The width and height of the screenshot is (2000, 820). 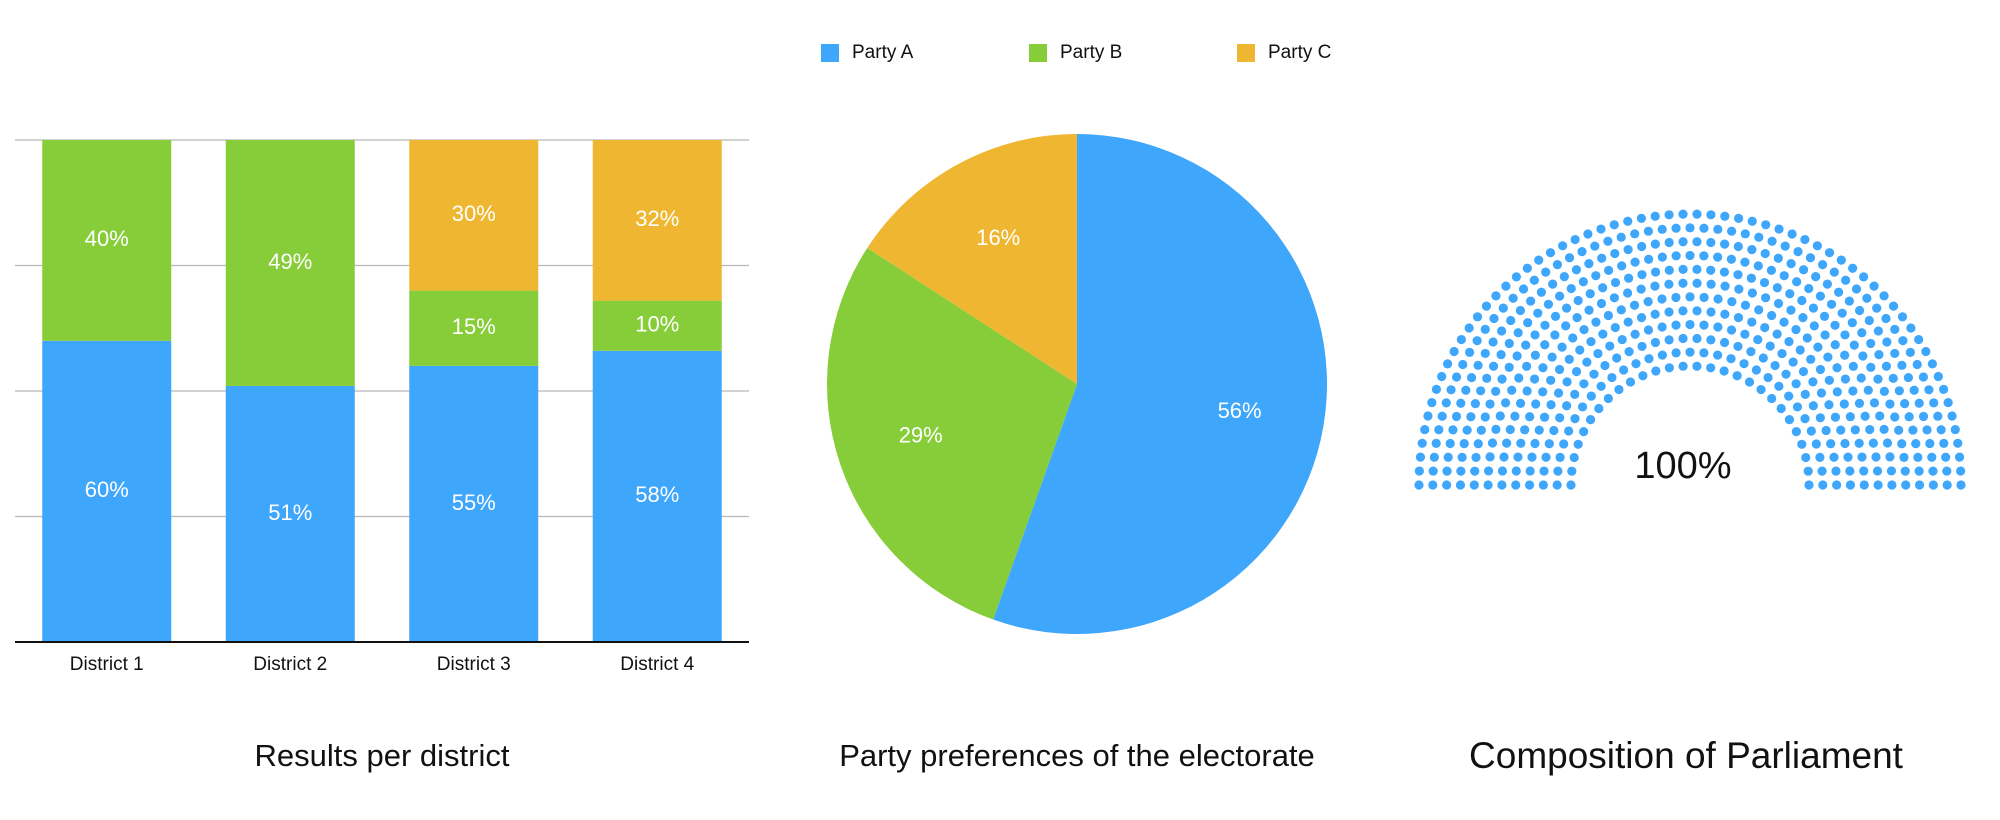 I want to click on data-label: 15%, so click(x=474, y=326).